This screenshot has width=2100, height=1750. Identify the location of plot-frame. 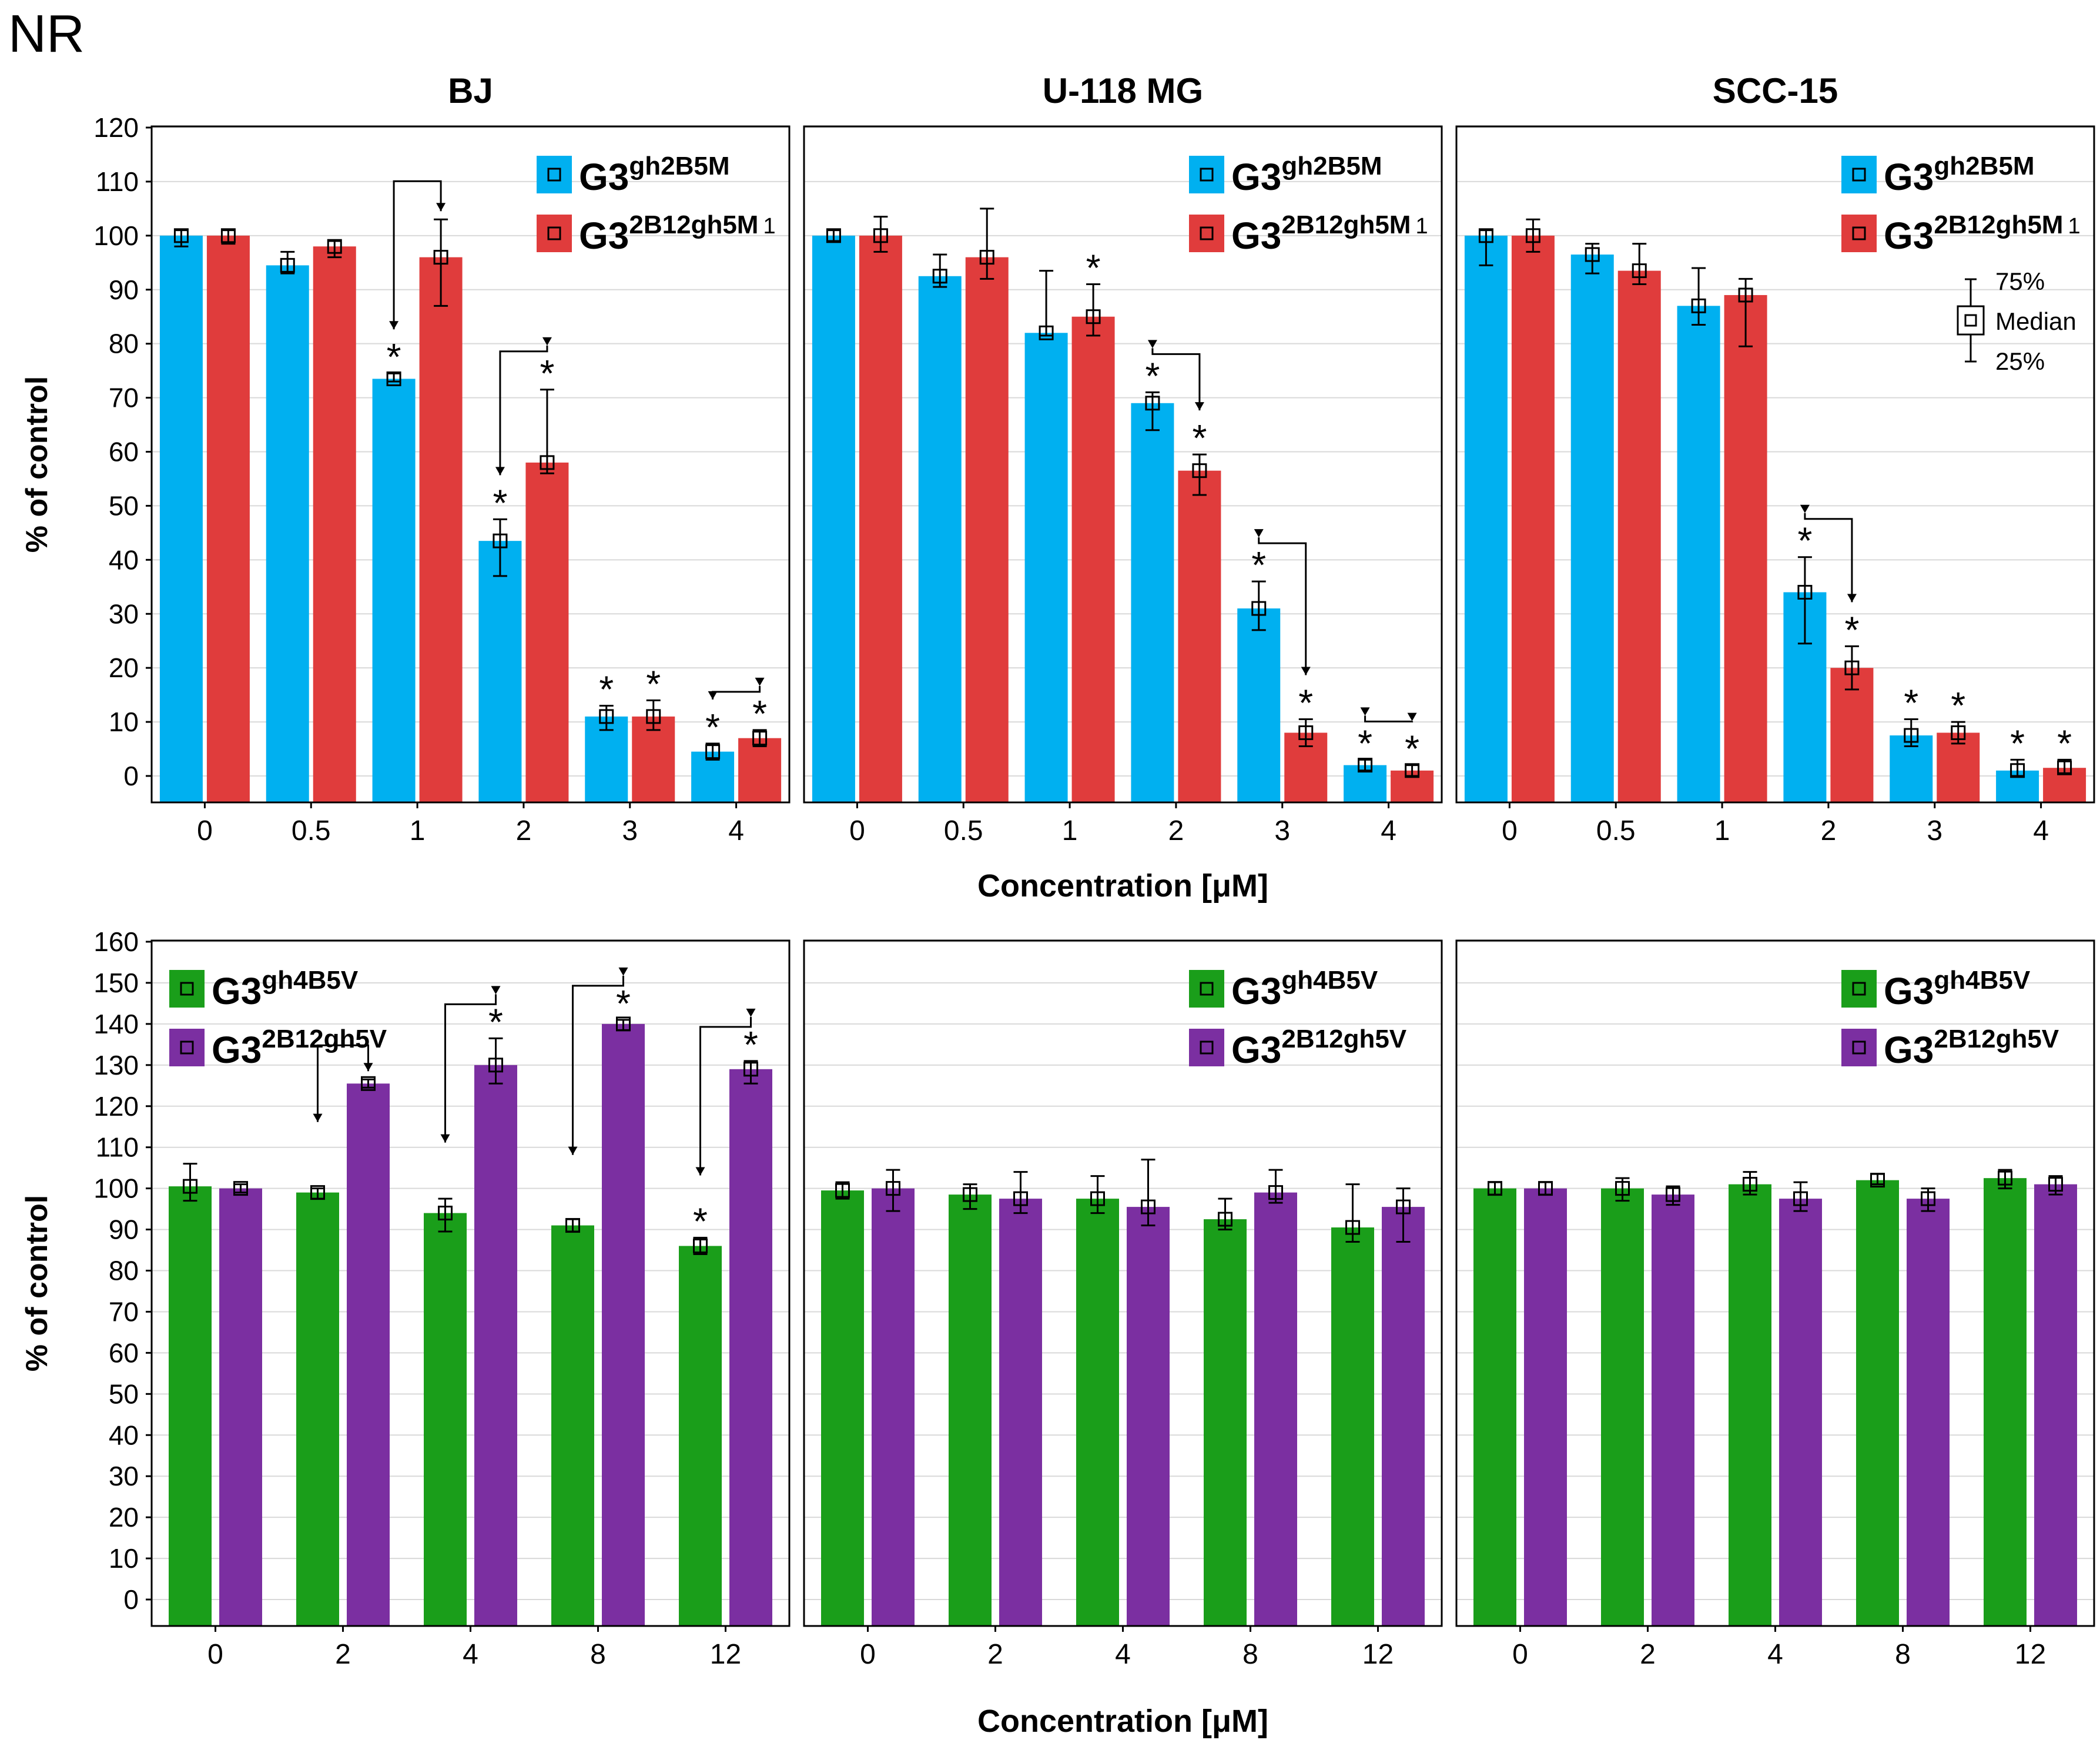
(1123, 464).